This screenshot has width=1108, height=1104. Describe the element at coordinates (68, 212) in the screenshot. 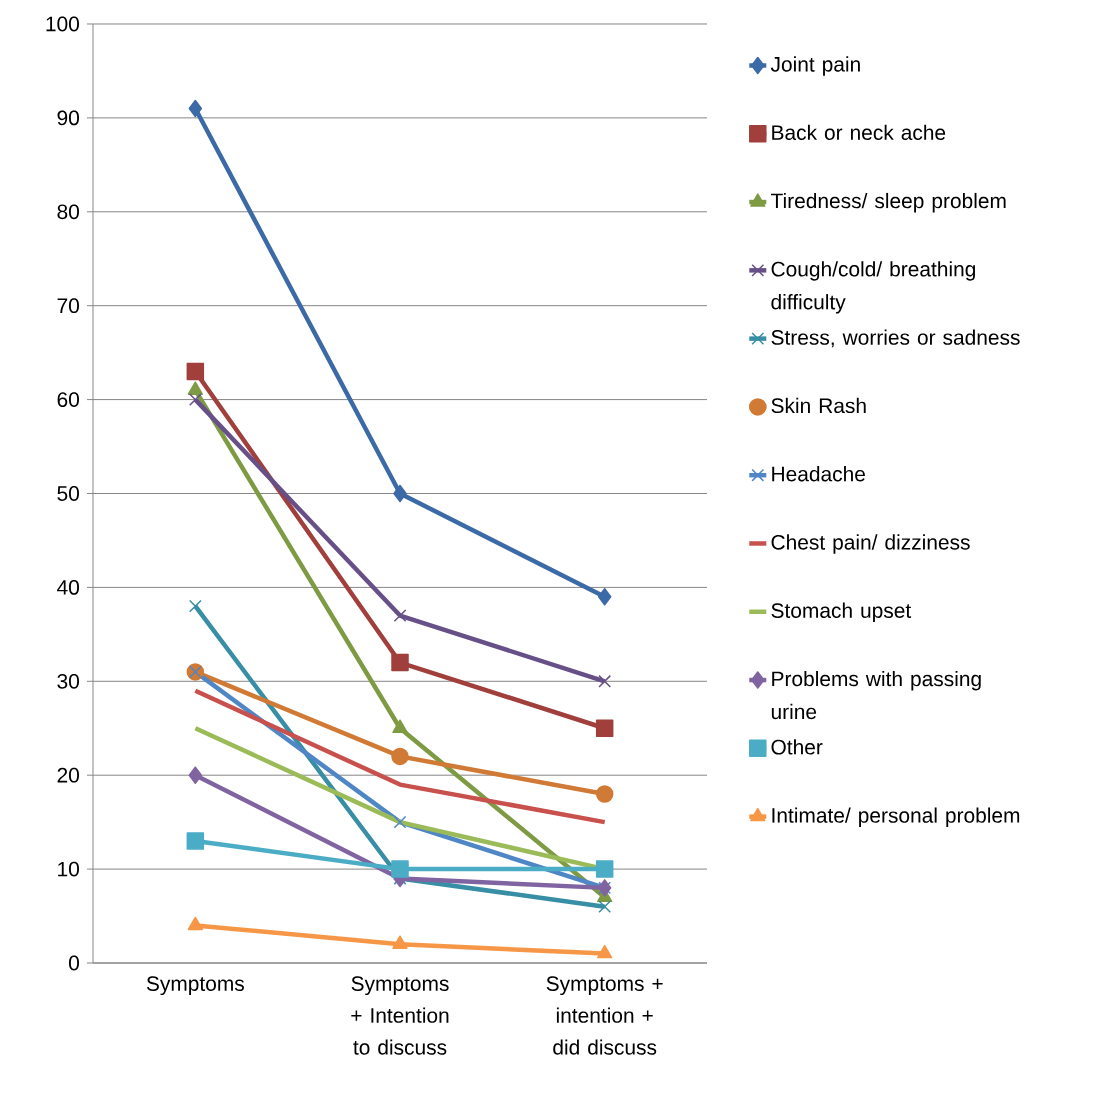

I see `y-tick-label: 80` at that location.